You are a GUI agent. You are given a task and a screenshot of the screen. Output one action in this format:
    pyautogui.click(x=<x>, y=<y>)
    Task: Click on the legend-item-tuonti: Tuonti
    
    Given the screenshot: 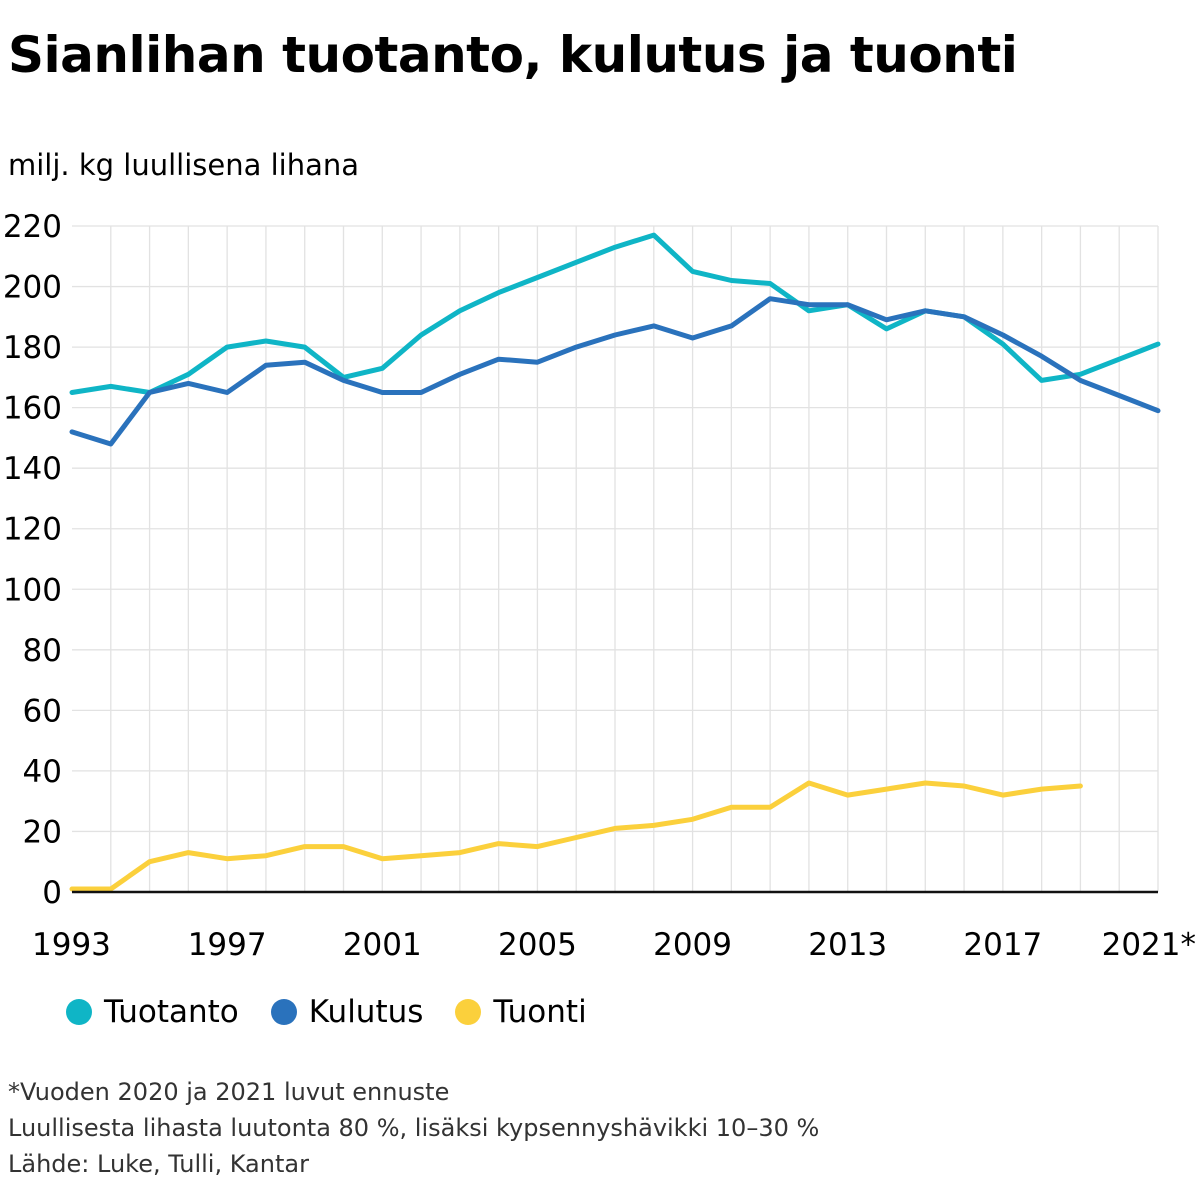 What is the action you would take?
    pyautogui.click(x=521, y=1012)
    